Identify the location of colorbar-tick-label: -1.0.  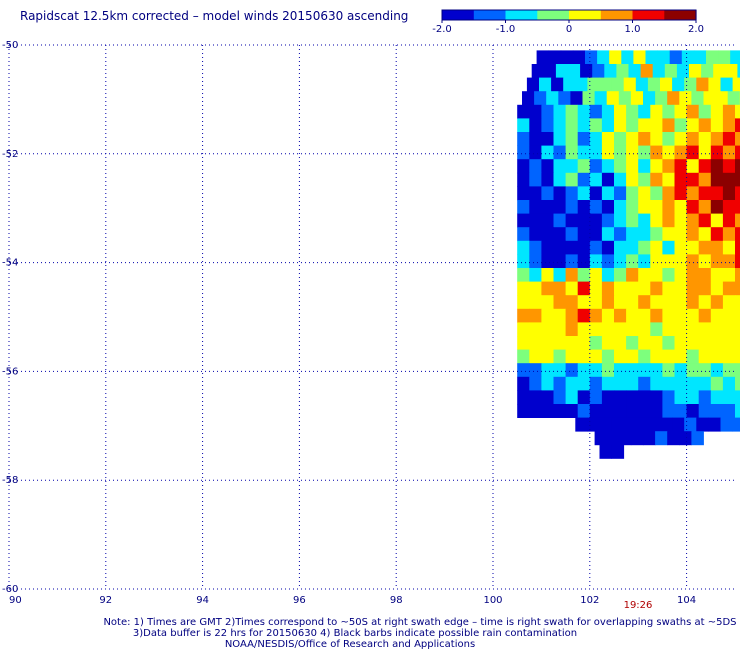
(506, 29).